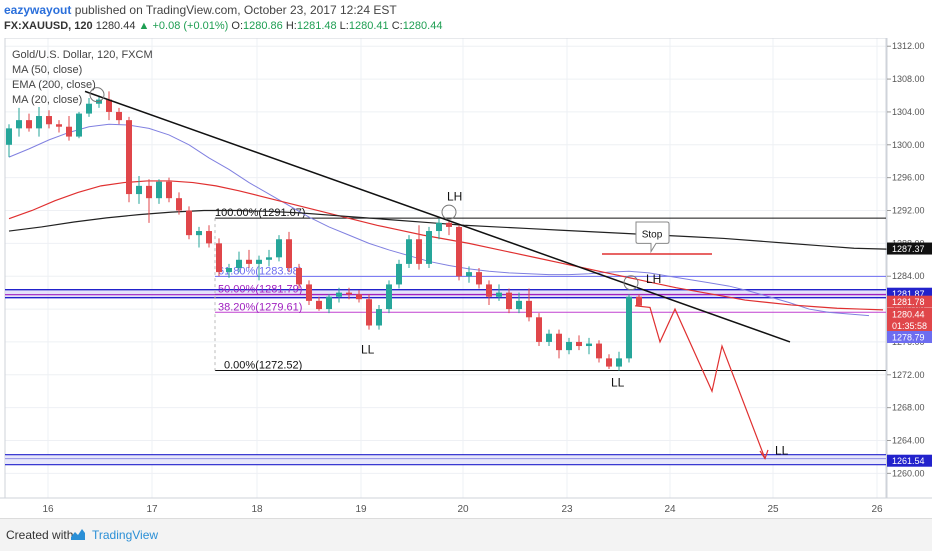 The height and width of the screenshot is (551, 932). What do you see at coordinates (38, 10) in the screenshot?
I see `author-link: eazywayout` at bounding box center [38, 10].